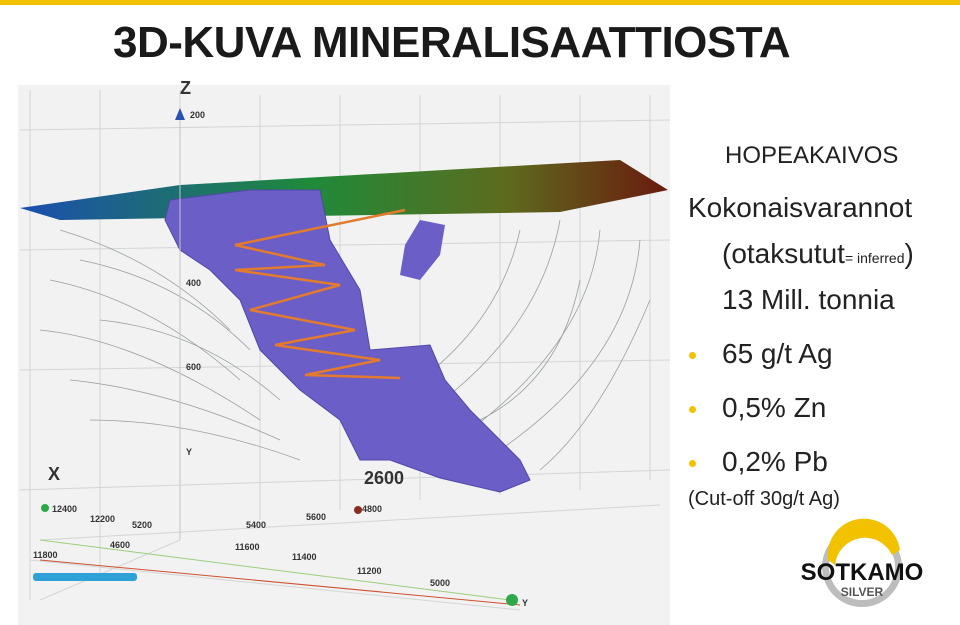 This screenshot has width=960, height=625. What do you see at coordinates (180, 114) in the screenshot?
I see `z-arrow` at bounding box center [180, 114].